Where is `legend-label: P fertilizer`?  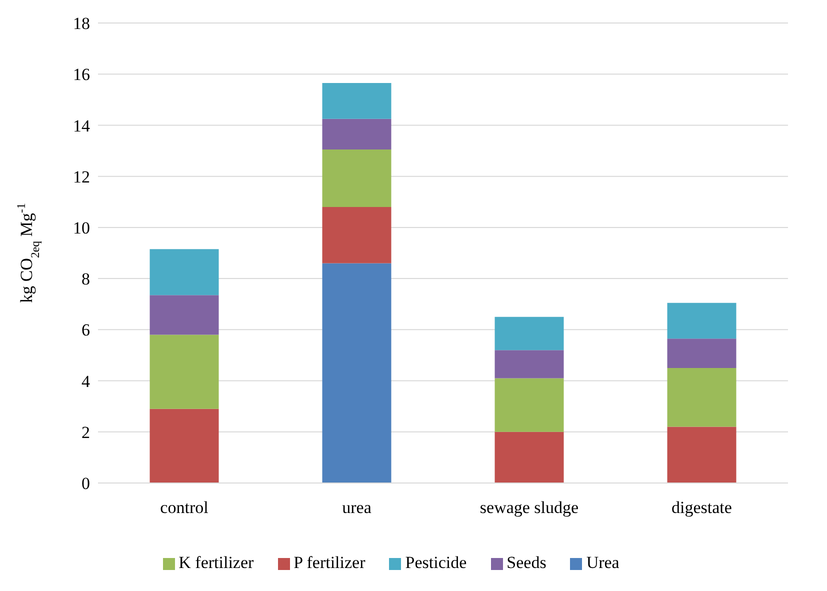 legend-label: P fertilizer is located at coordinates (330, 562).